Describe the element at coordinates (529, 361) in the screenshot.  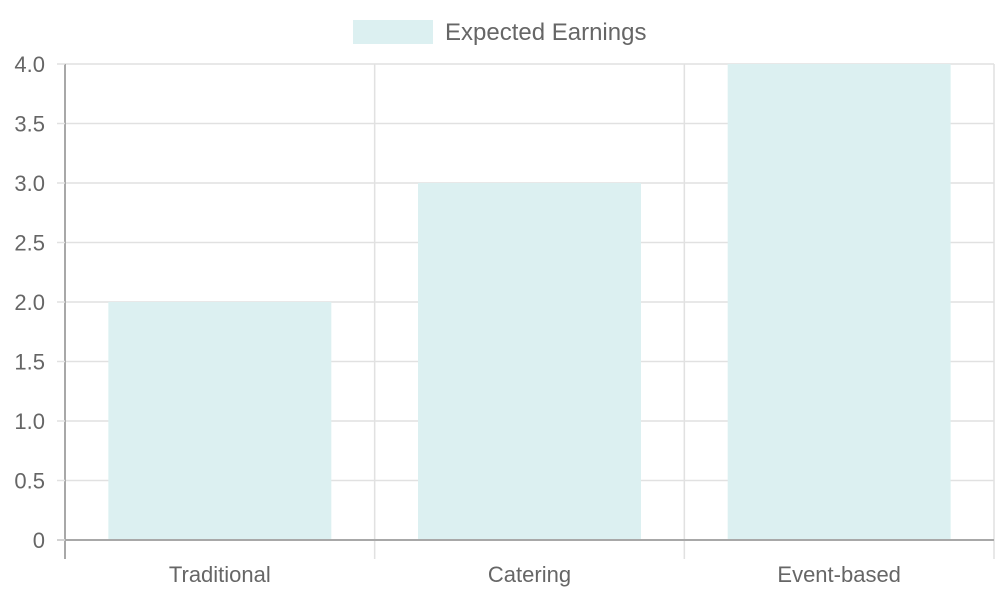
I see `bar-catering` at that location.